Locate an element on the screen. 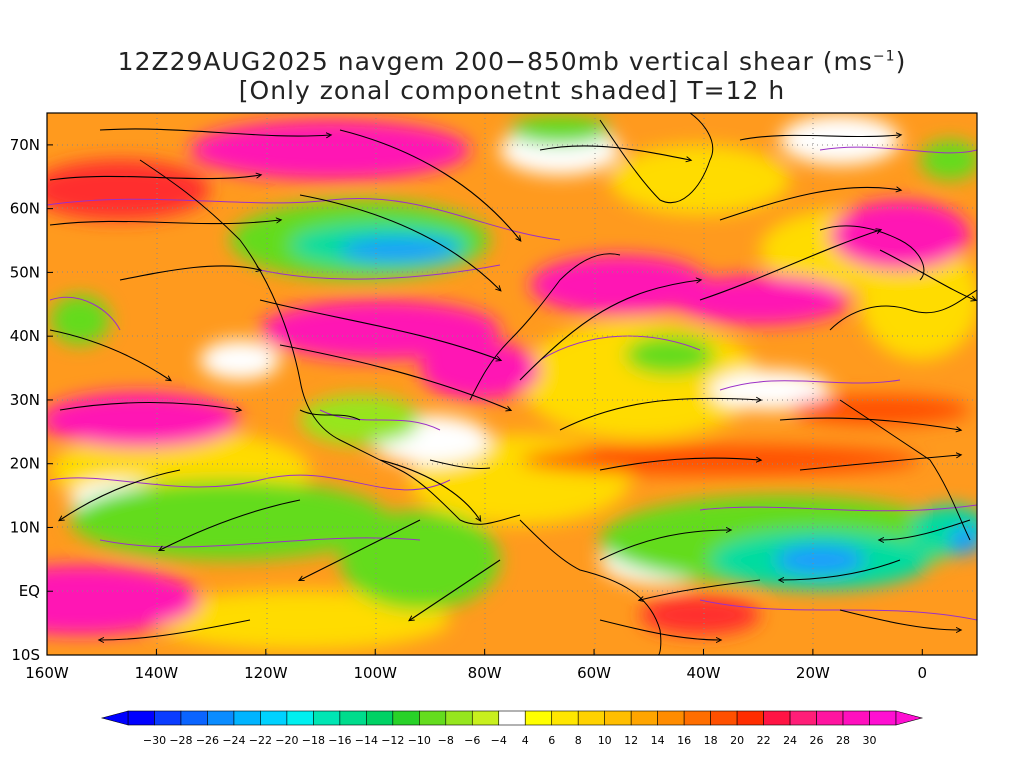 Image resolution: width=1024 pixels, height=768 pixels. lon-label: 60W is located at coordinates (594, 673).